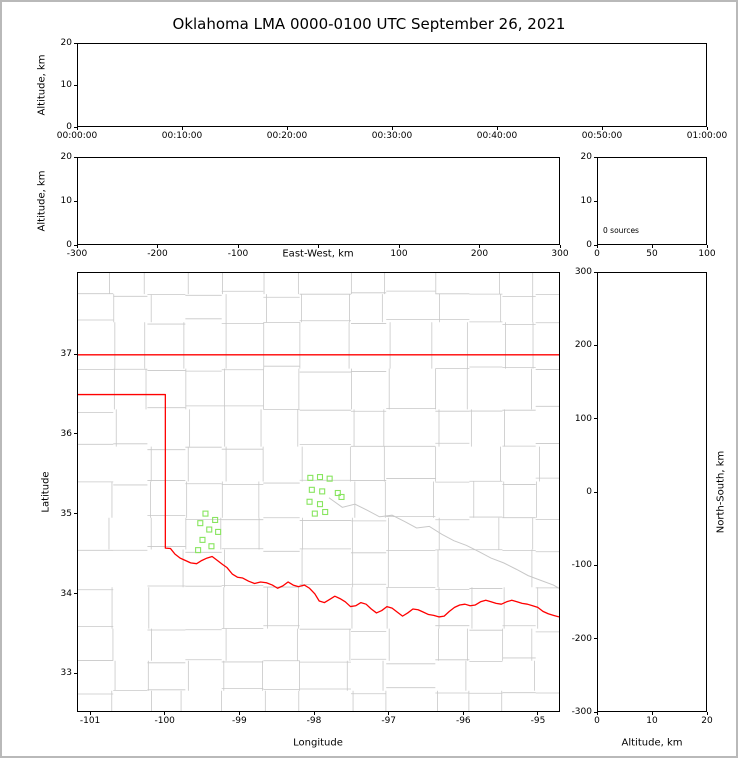  What do you see at coordinates (721, 492) in the screenshot?
I see `ns-panel-ylabel: North-South, km` at bounding box center [721, 492].